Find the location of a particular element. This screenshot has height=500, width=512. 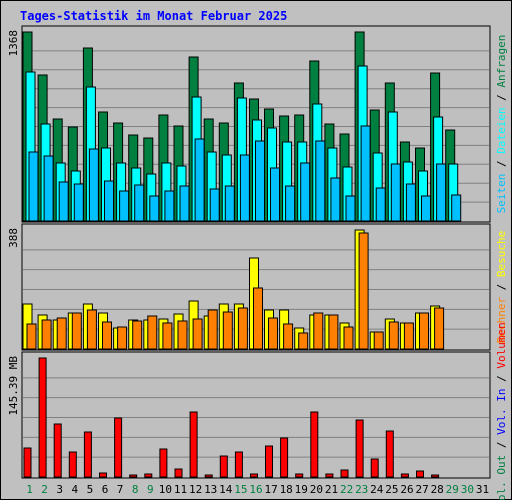

legend-entry: Volumen is located at coordinates (501, 345).